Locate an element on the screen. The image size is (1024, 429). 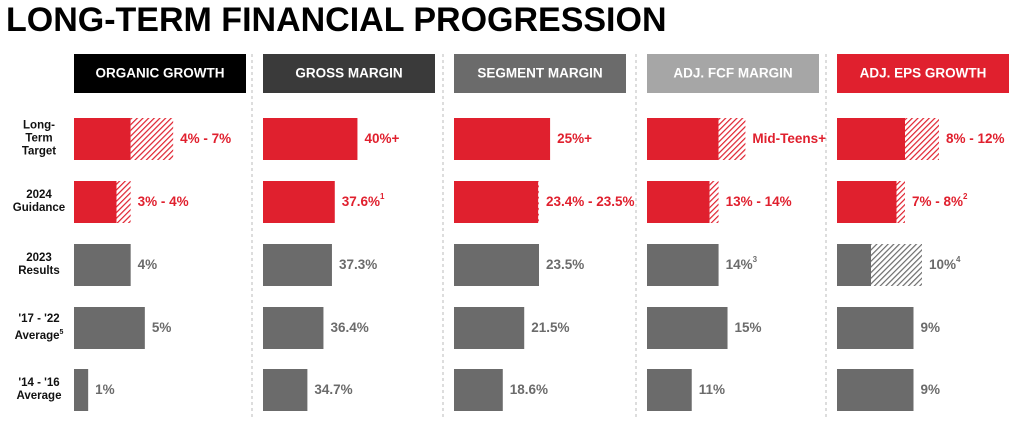
value-label-text: 37.3% is located at coordinates (358, 264).